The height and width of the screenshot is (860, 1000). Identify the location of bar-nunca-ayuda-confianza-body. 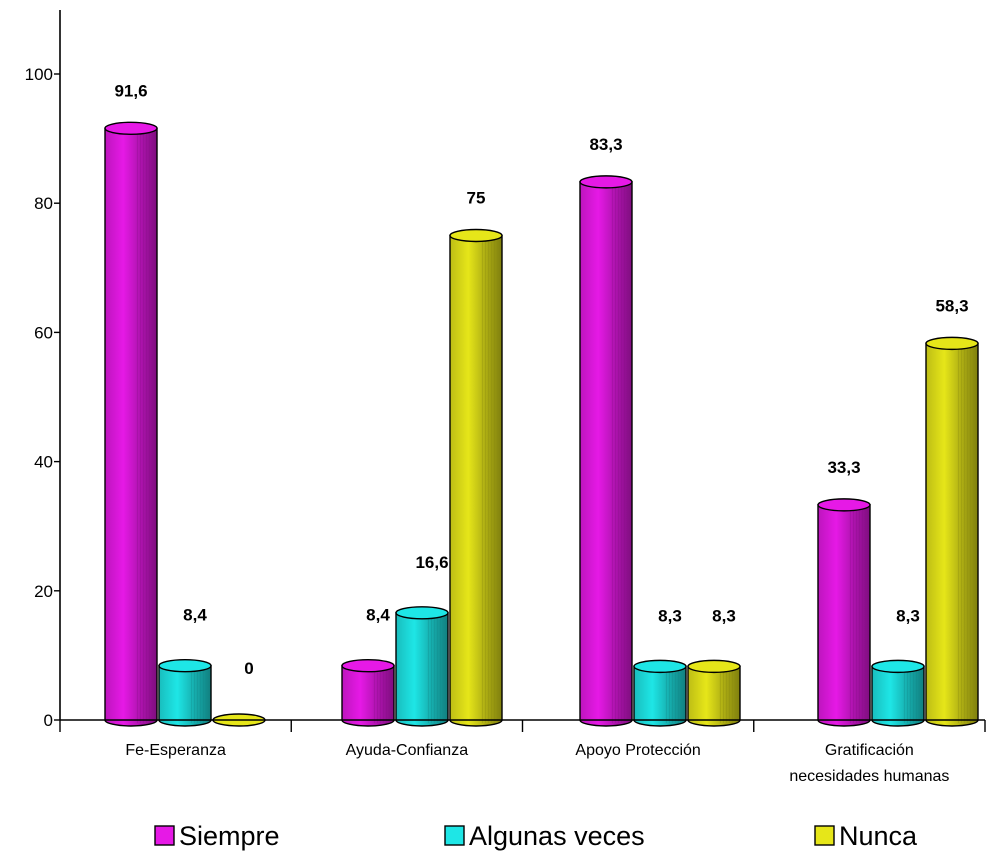
(476, 480).